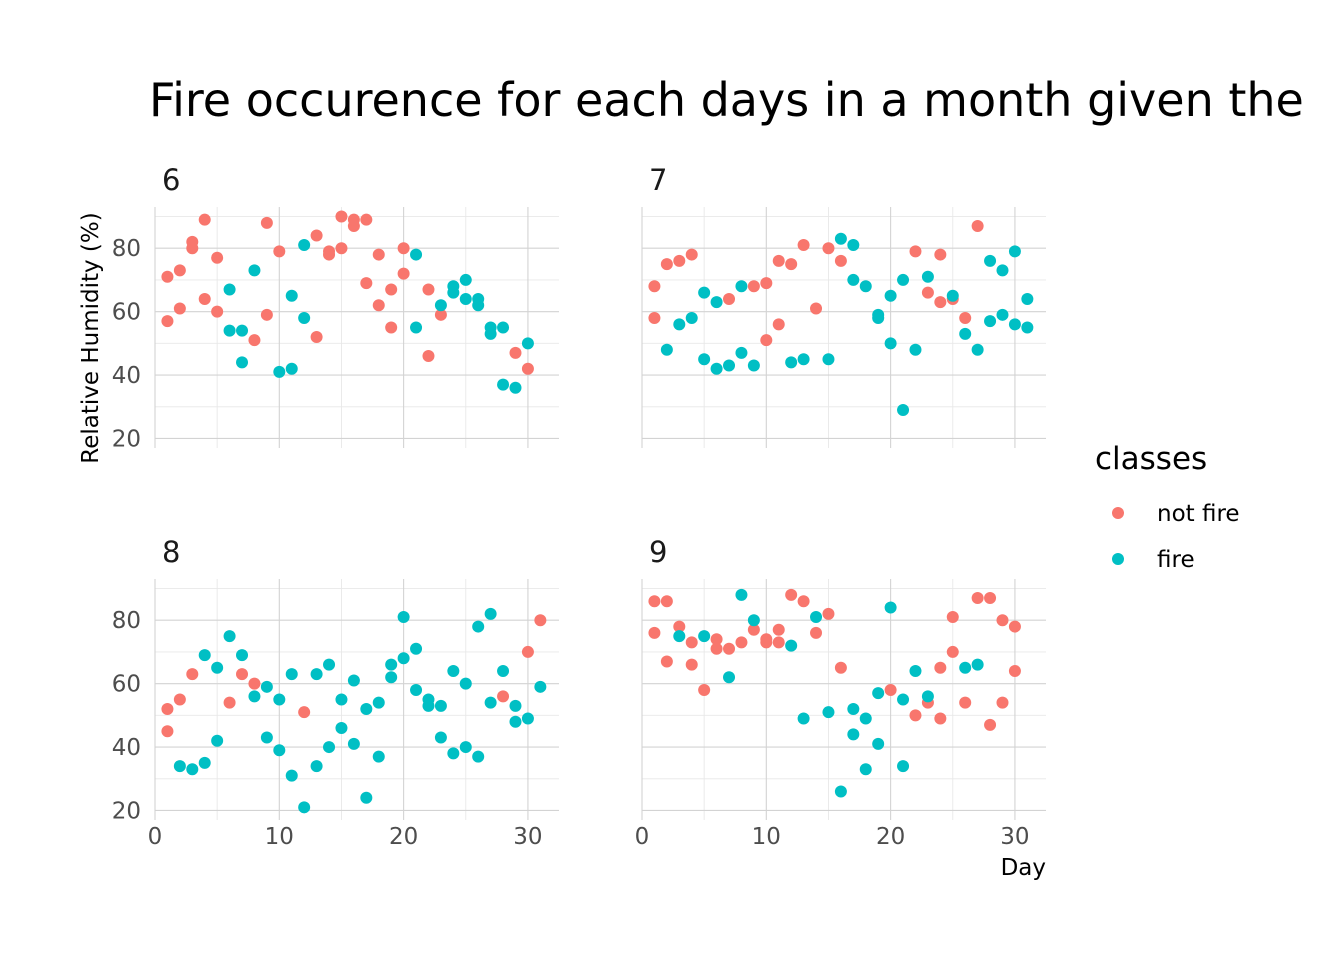  What do you see at coordinates (335, 307) in the screenshot?
I see `facet-panel-6: 6 20 40 60 80` at bounding box center [335, 307].